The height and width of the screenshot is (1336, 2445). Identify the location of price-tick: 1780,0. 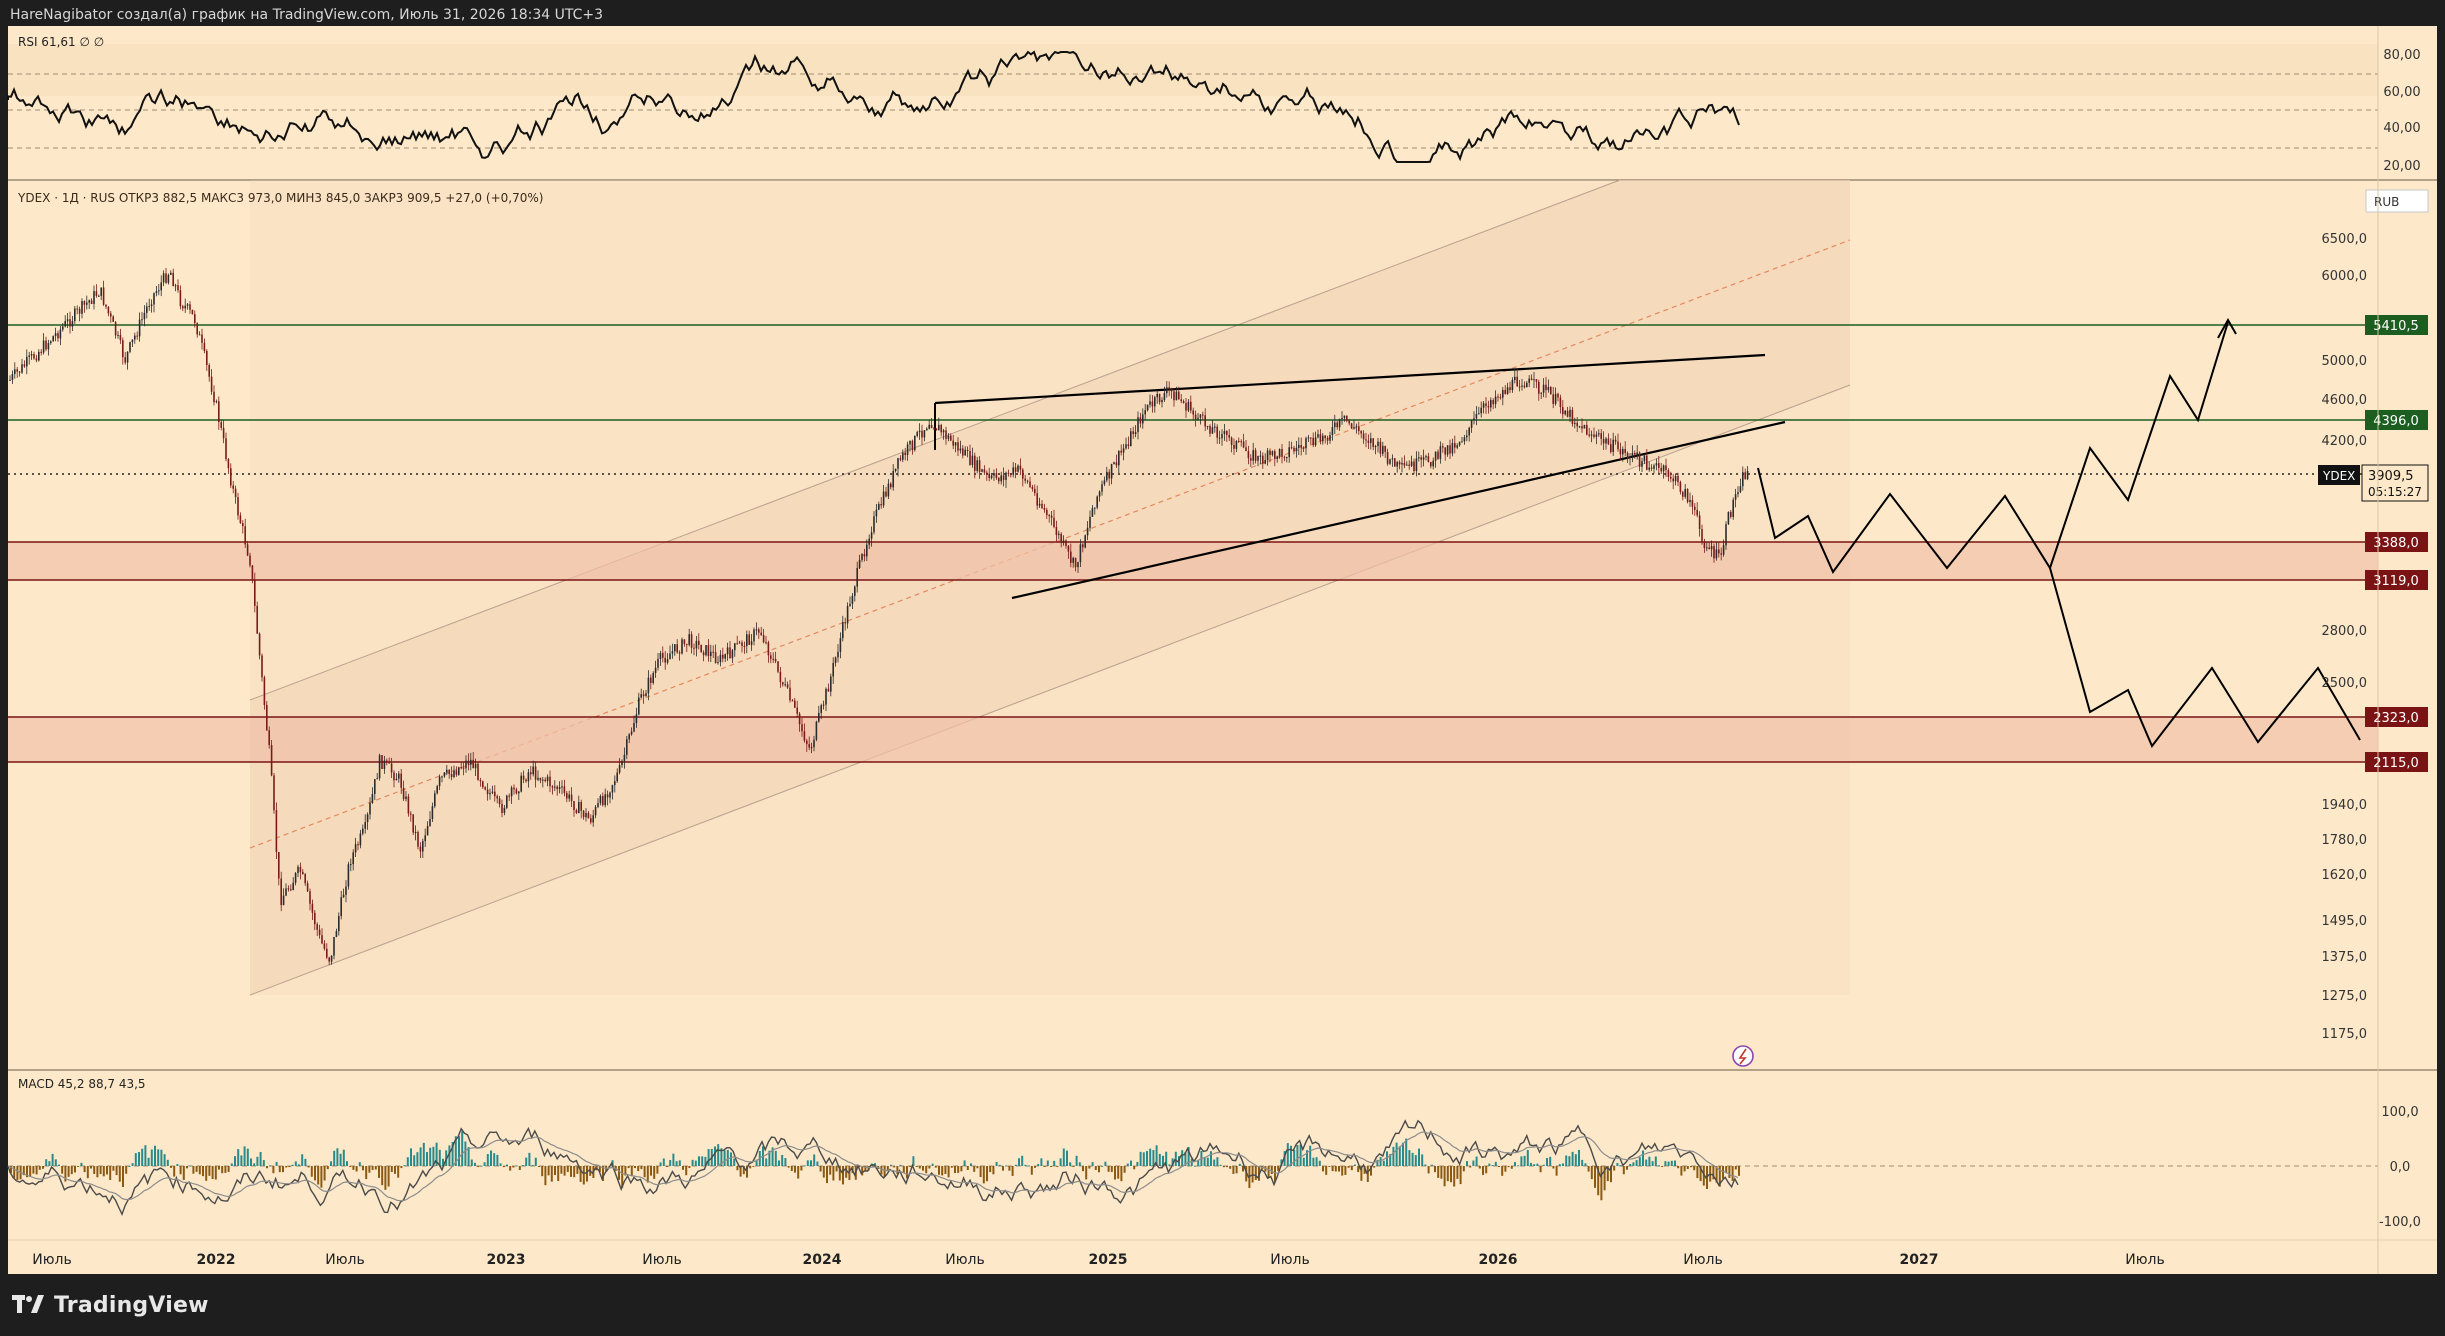
(2345, 840).